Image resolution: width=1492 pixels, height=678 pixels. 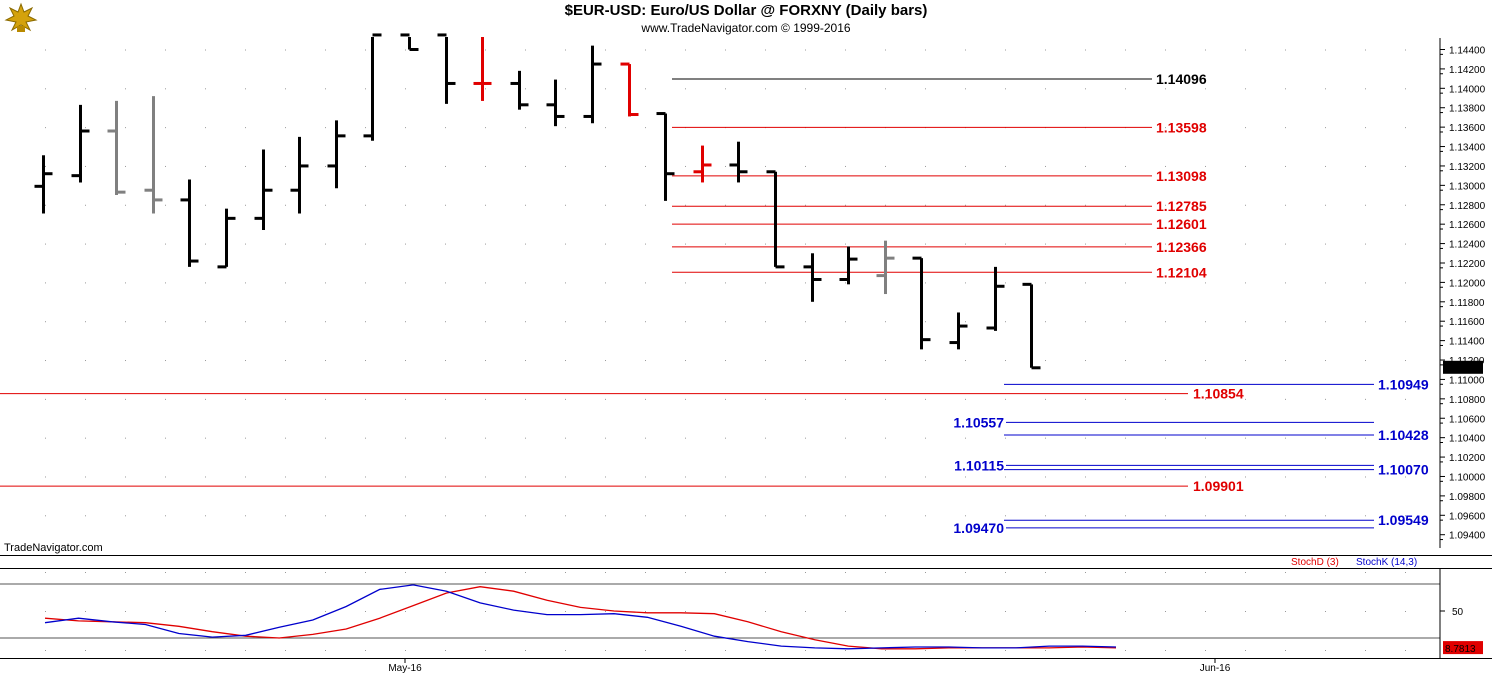 What do you see at coordinates (1467, 497) in the screenshot?
I see `axis-tick-label: 1.09800` at bounding box center [1467, 497].